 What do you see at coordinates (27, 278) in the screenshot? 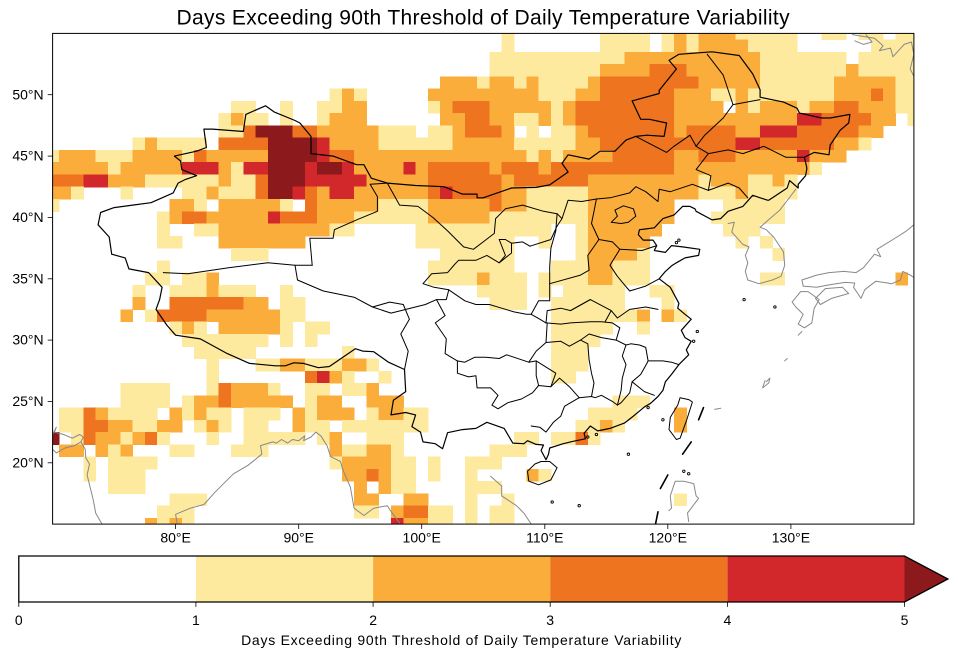
I see `svg-text: 35°N` at bounding box center [27, 278].